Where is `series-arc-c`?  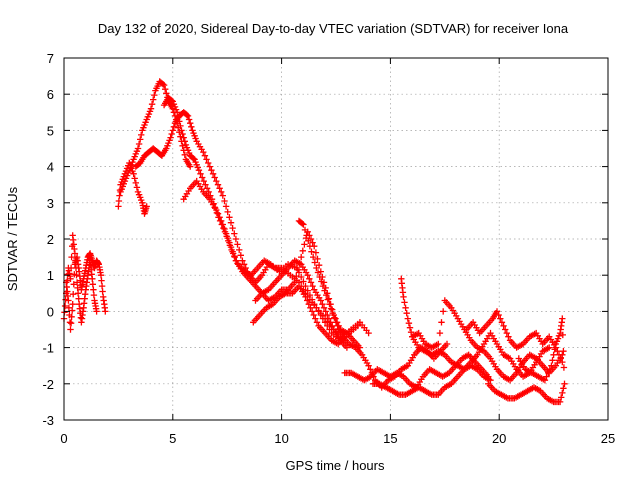
series-arc-c is located at coordinates (132, 188).